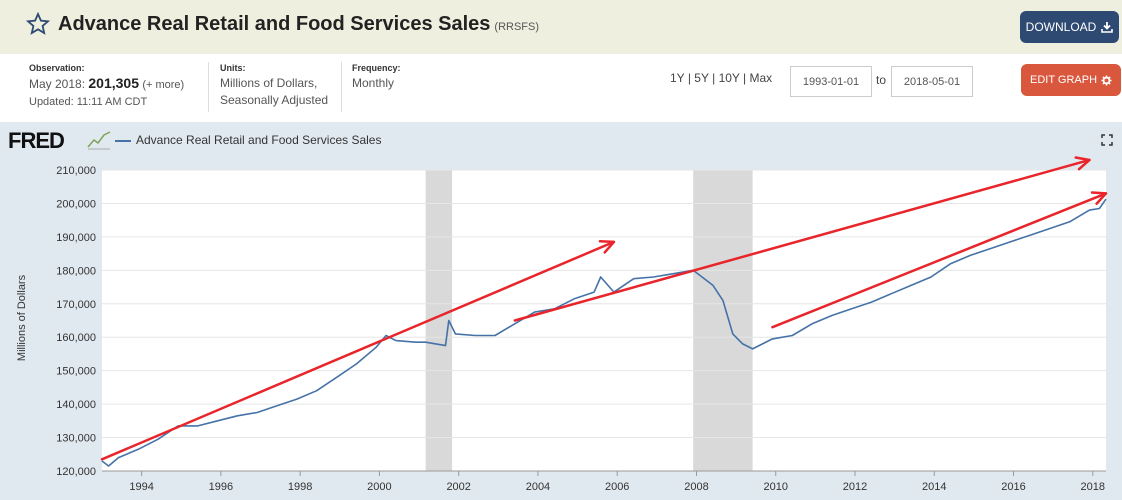 This screenshot has width=1122, height=500. What do you see at coordinates (141, 487) in the screenshot?
I see `x-tick-label: 1994` at bounding box center [141, 487].